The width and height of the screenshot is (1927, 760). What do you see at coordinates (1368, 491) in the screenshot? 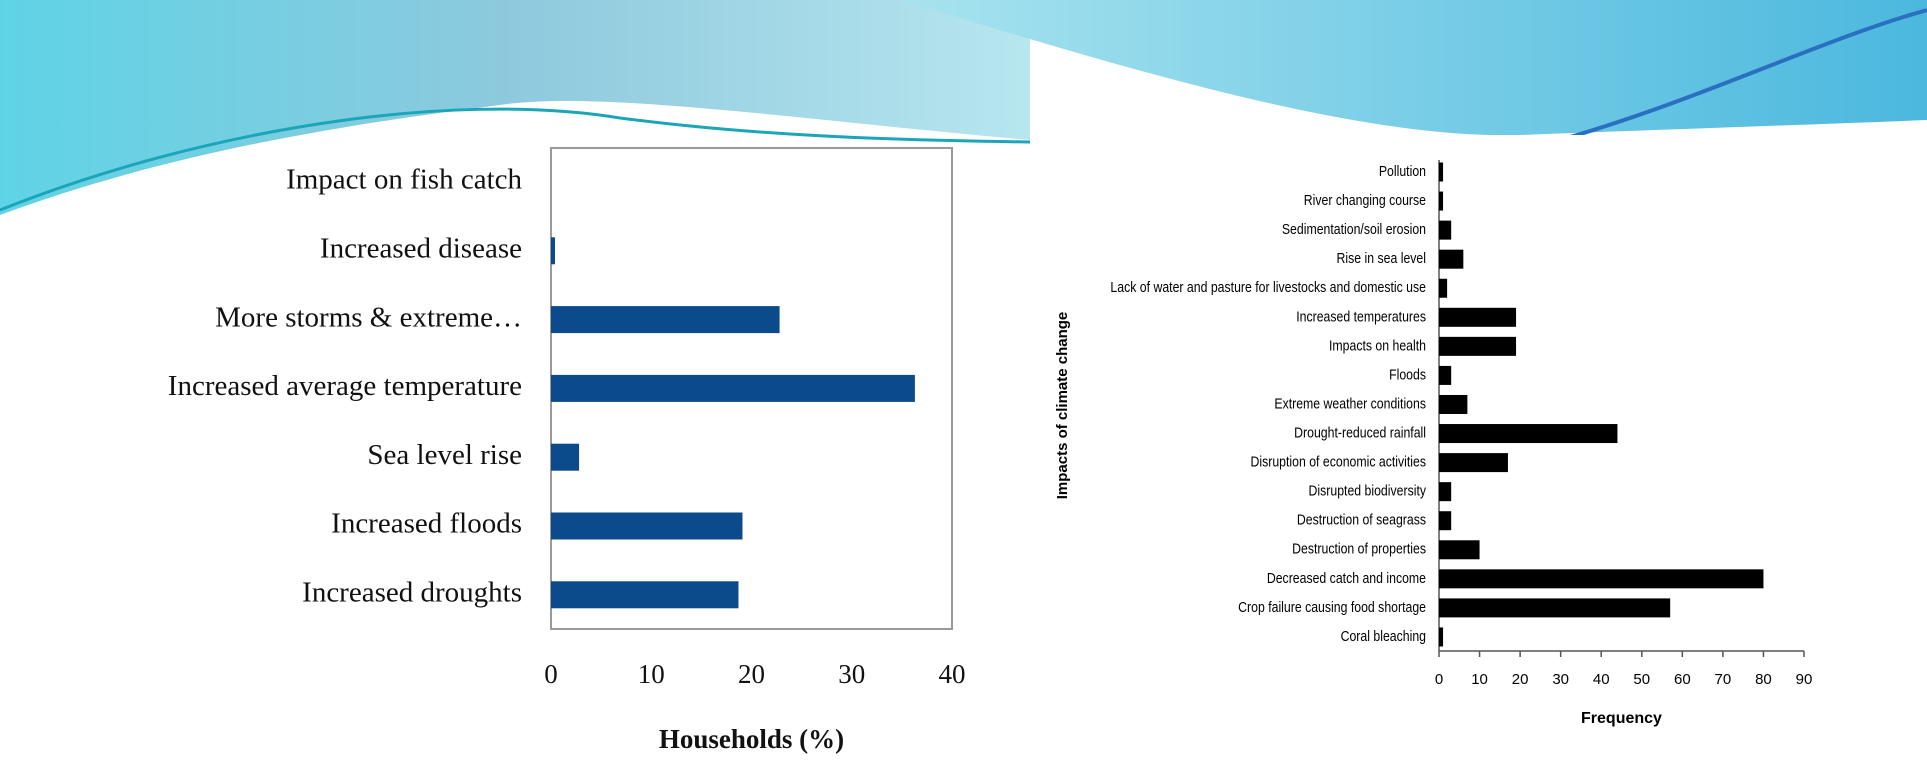
I see `category-label: Disrupted biodiversity` at bounding box center [1368, 491].